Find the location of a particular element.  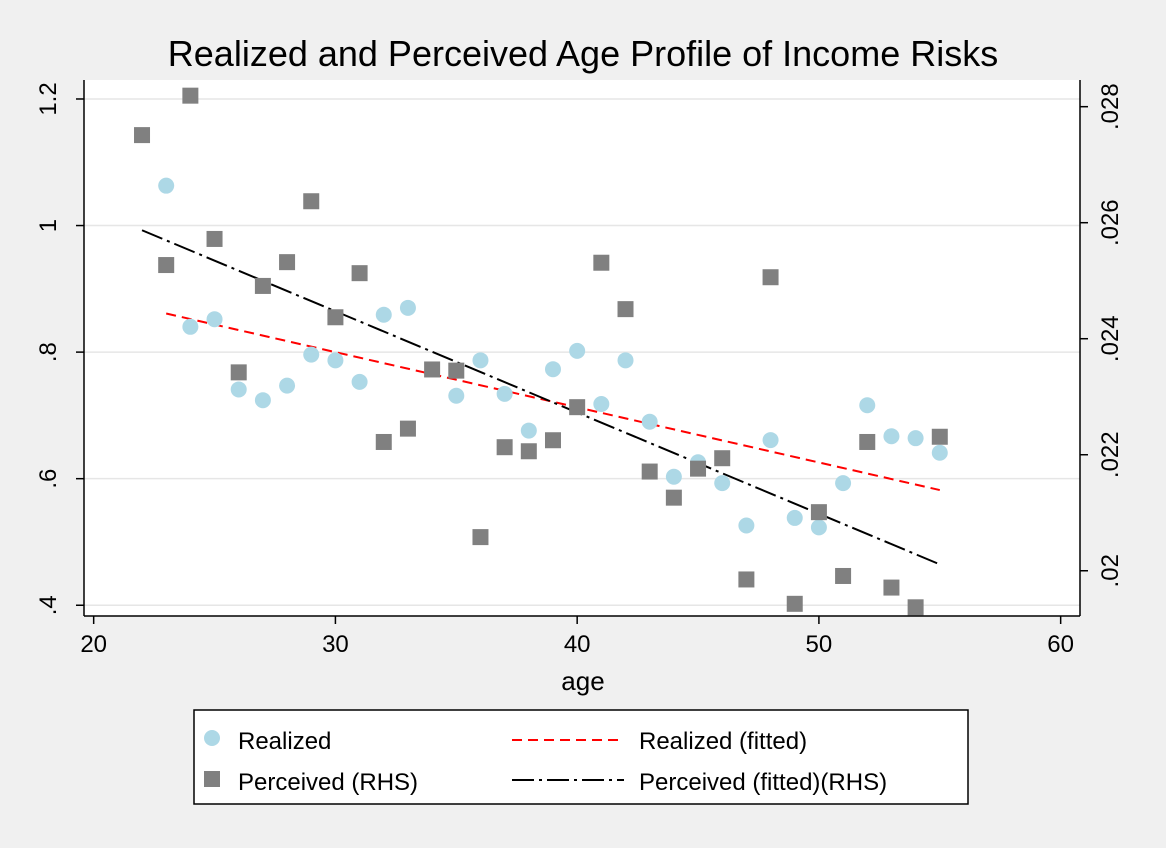

legend-marker-realized is located at coordinates (212, 738).